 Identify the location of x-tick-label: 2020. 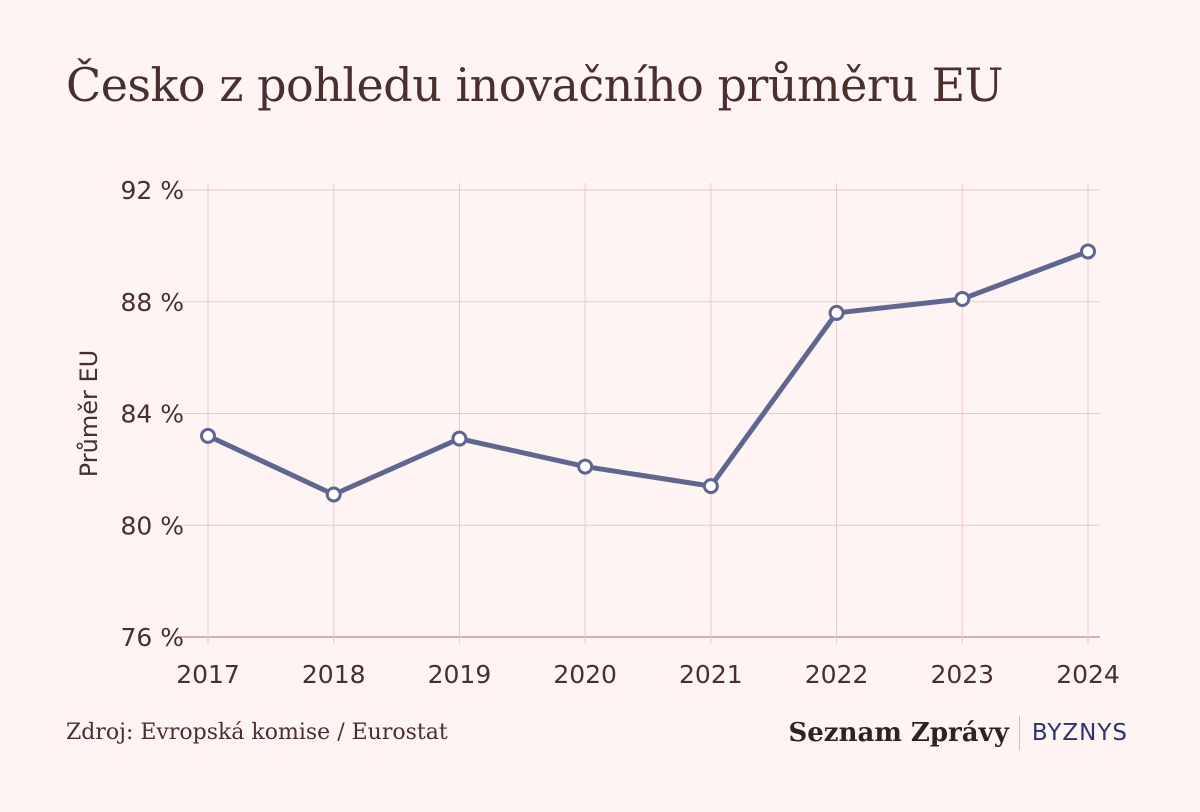
(585, 674).